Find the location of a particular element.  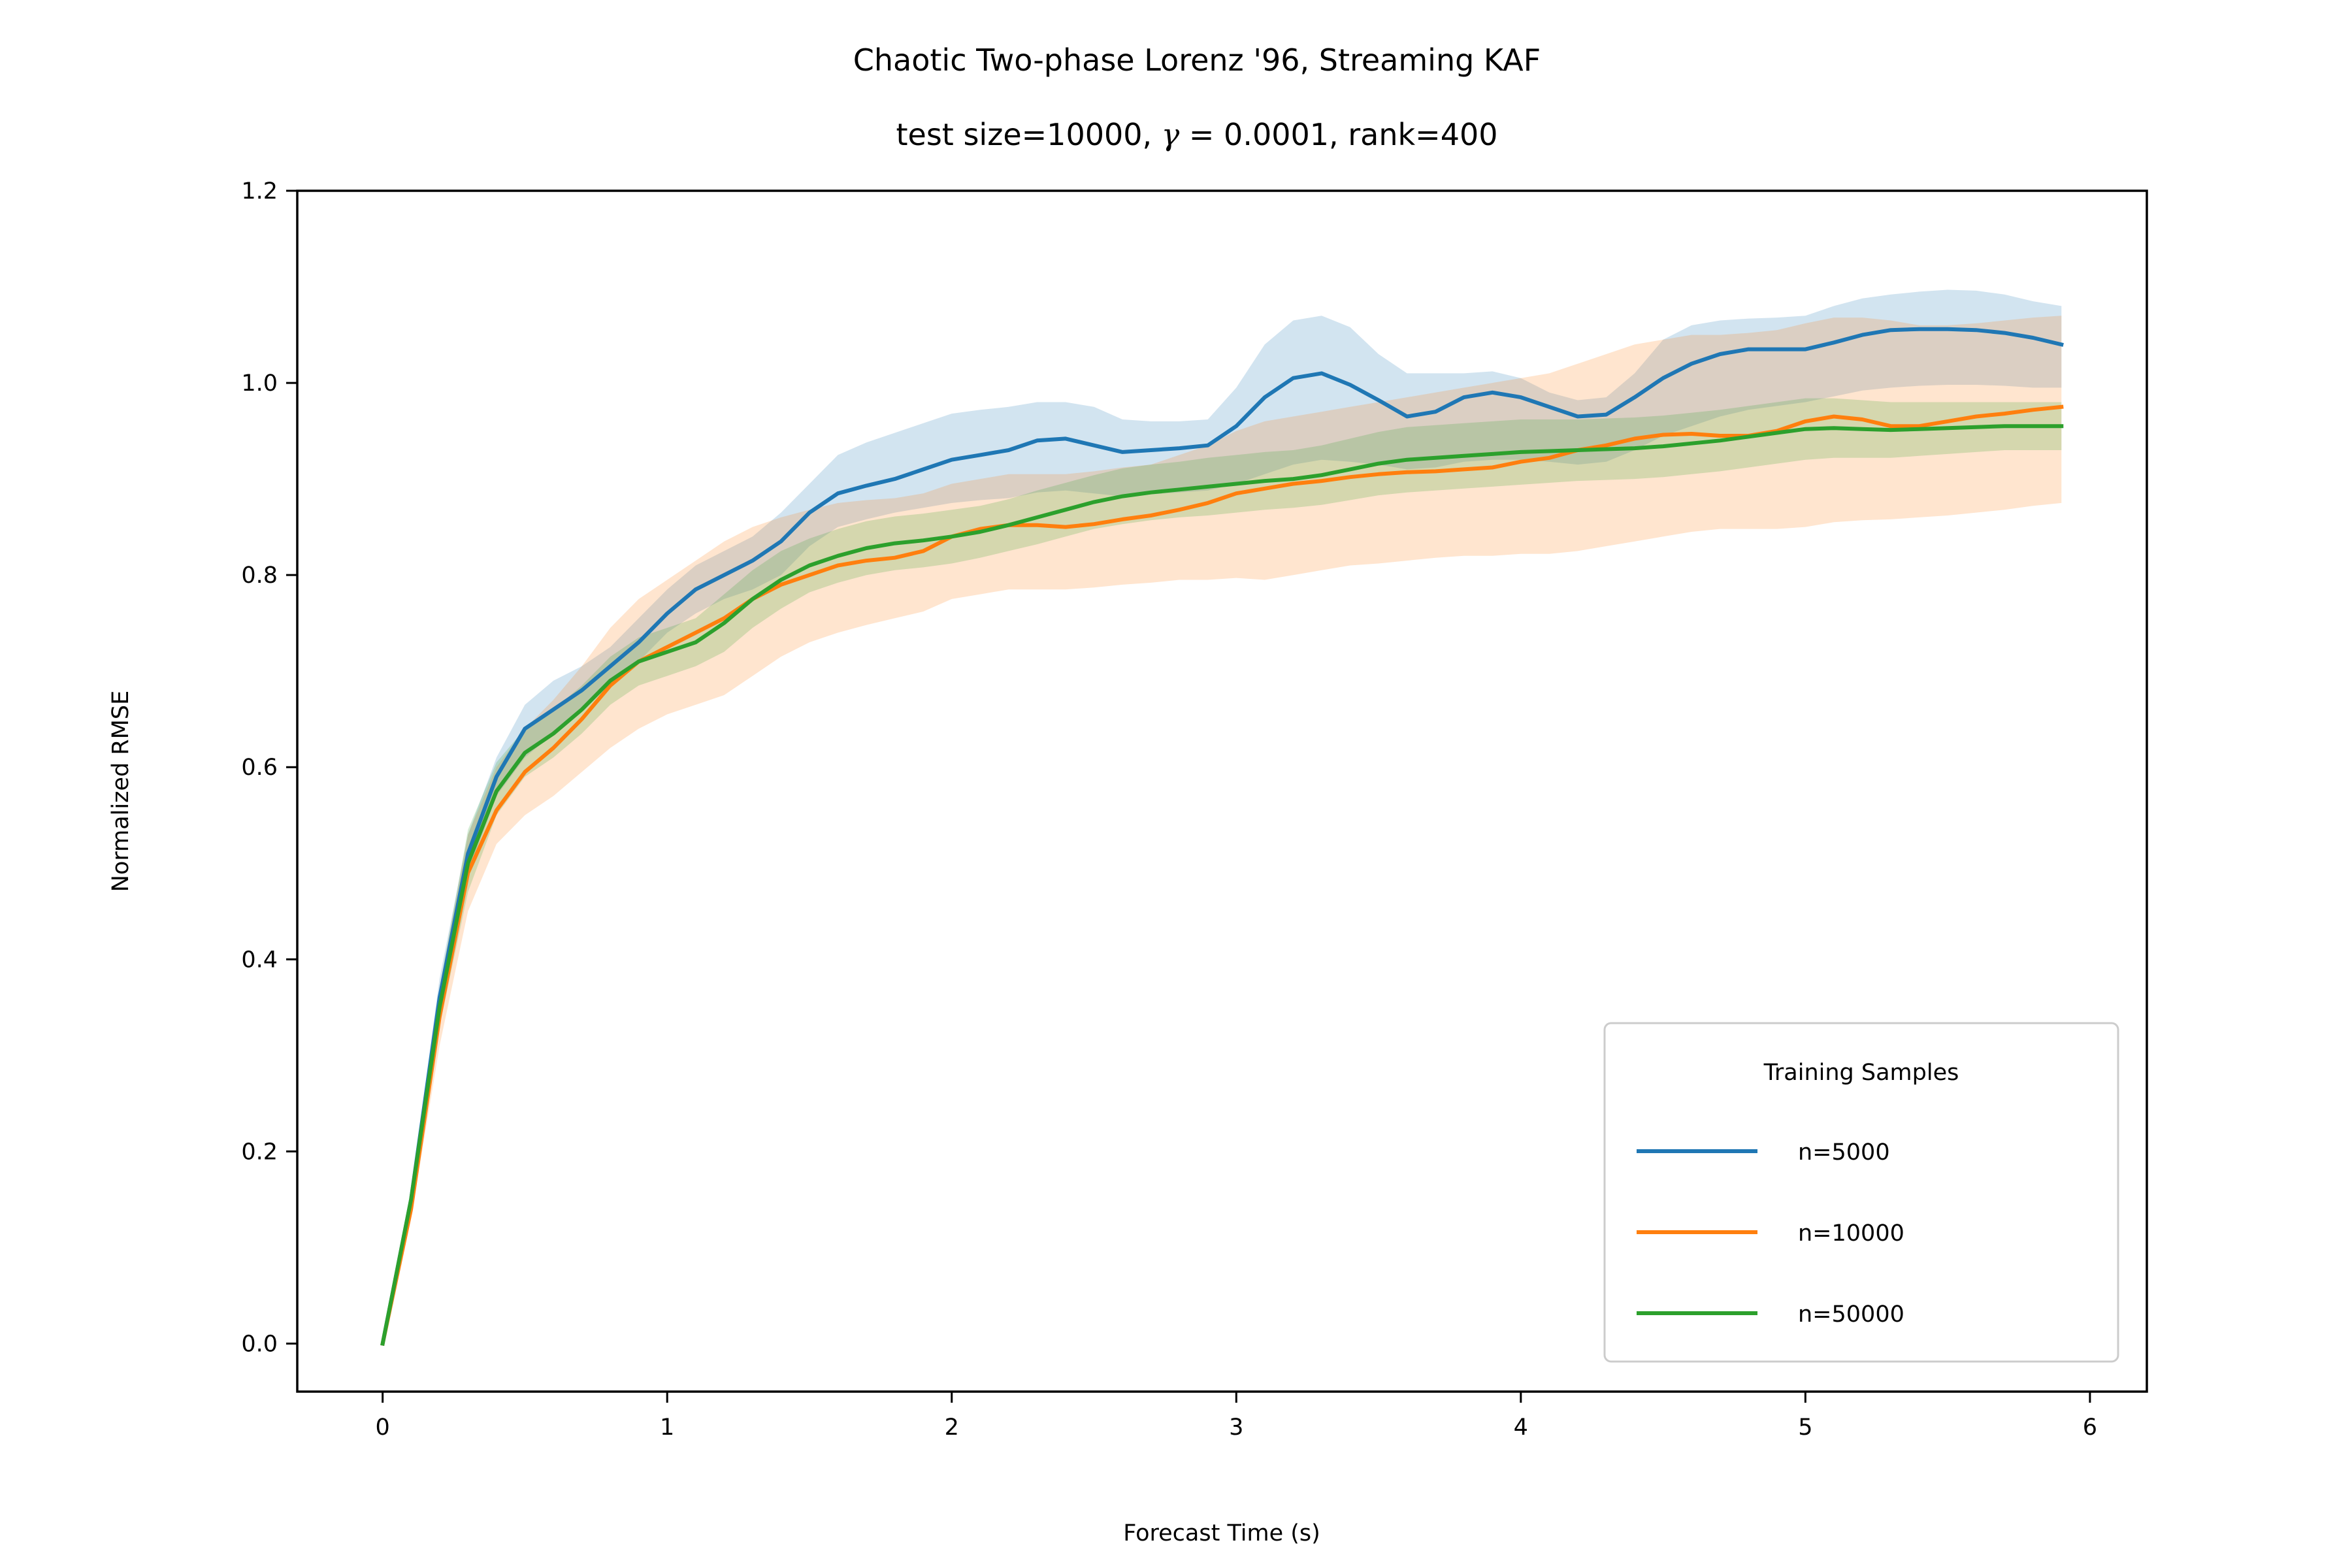

y-tick-label: 0.2 is located at coordinates (259, 1152).